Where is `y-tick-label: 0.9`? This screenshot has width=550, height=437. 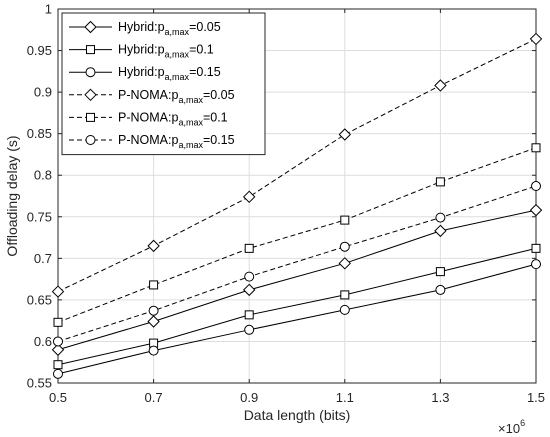
y-tick-label: 0.9 is located at coordinates (43, 92).